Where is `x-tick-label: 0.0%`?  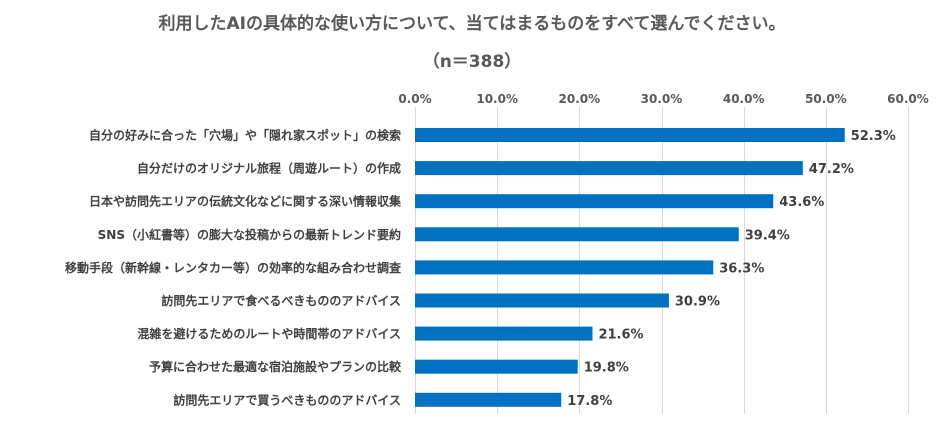 x-tick-label: 0.0% is located at coordinates (414, 99).